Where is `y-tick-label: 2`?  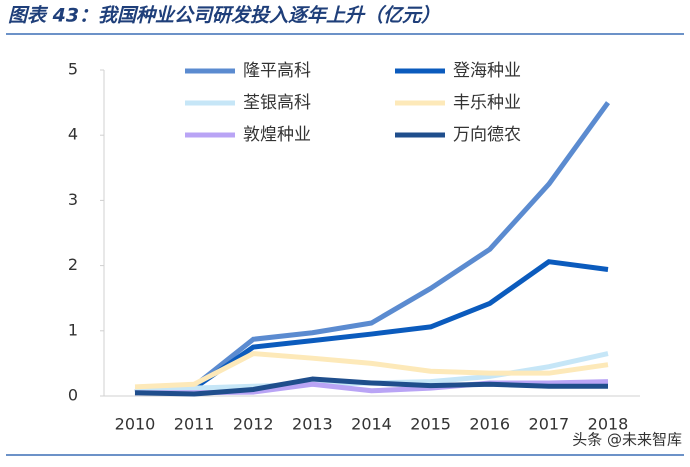
y-tick-label: 2 is located at coordinates (73, 264).